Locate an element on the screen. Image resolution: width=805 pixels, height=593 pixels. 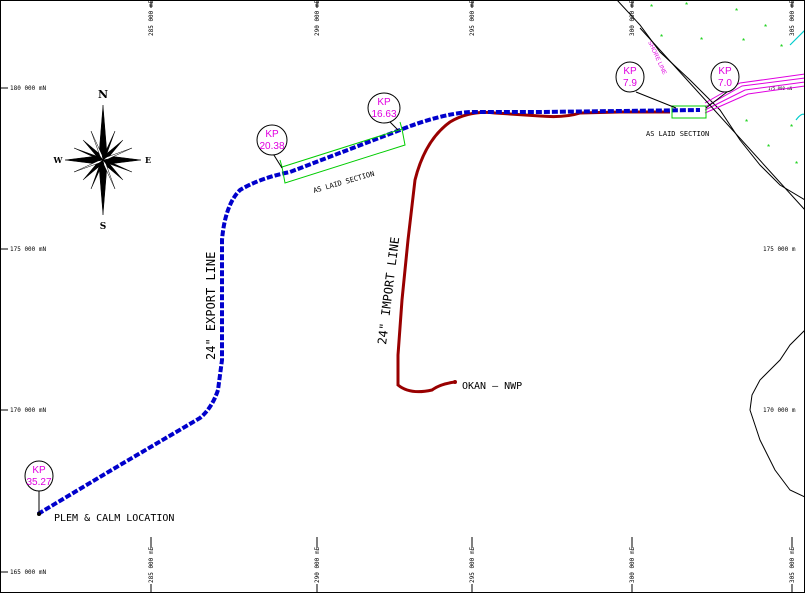
kp-marker-16-63: KP 16.63 is located at coordinates (384, 108).